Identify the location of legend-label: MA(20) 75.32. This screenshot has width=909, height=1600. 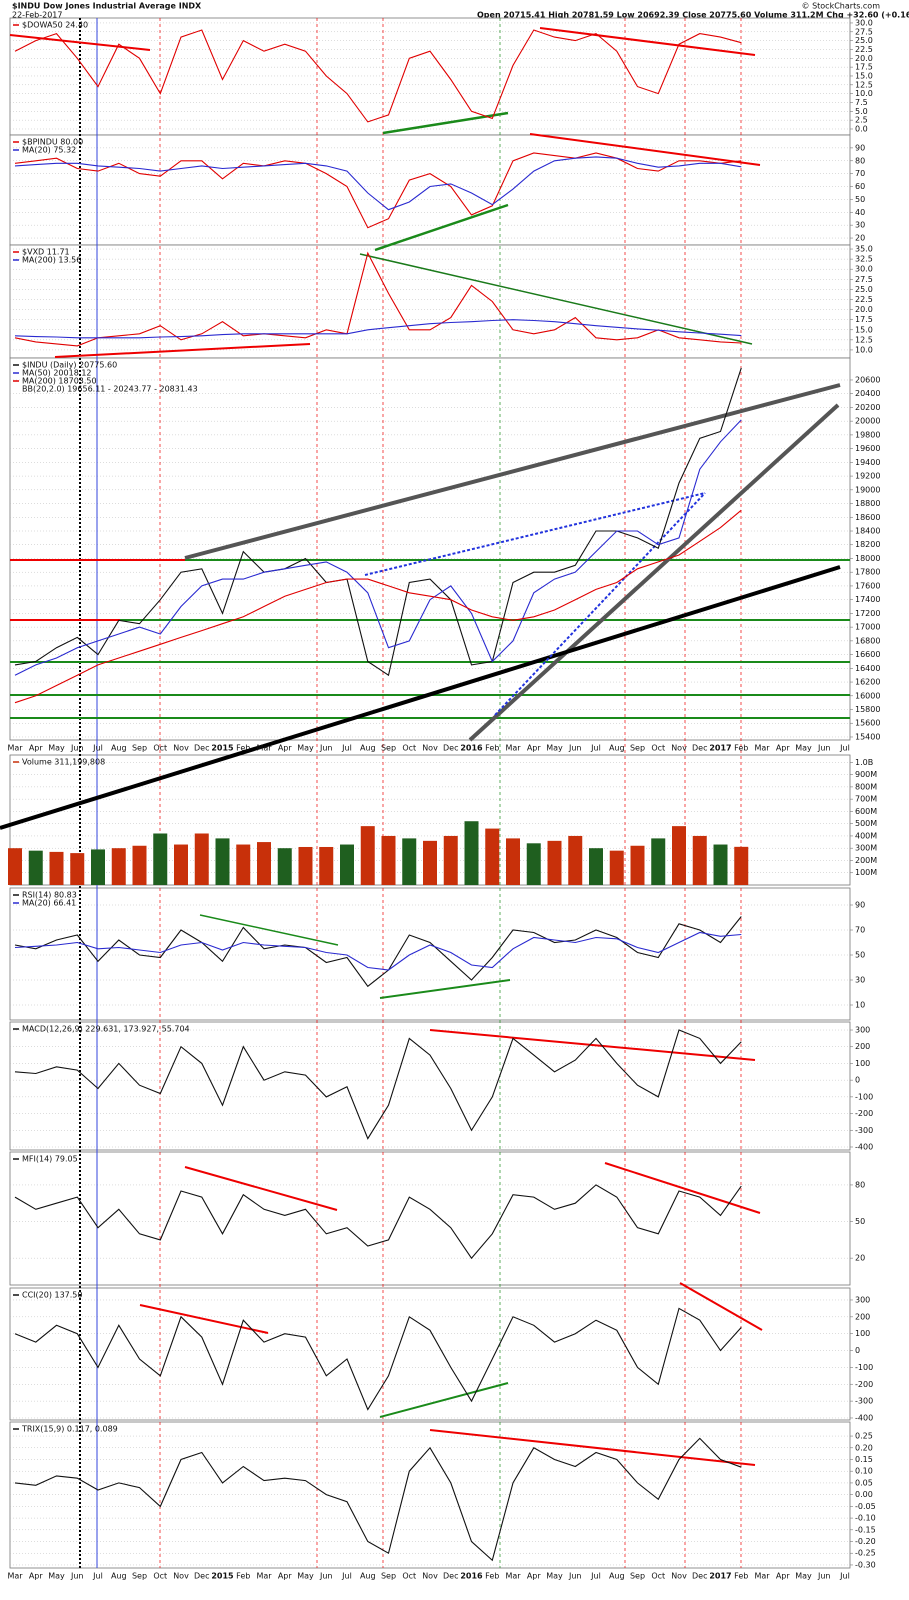
(49, 150).